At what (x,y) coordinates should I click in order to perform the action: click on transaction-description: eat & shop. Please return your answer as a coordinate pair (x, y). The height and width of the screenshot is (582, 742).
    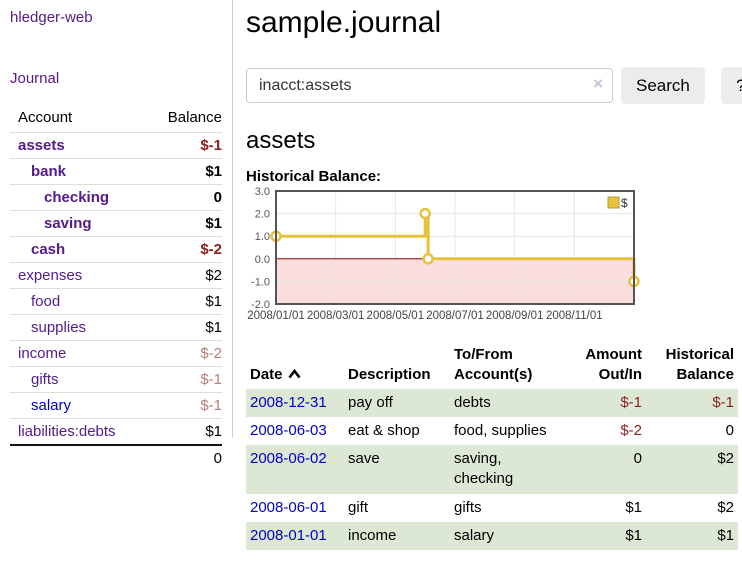
    Looking at the image, I should click on (384, 430).